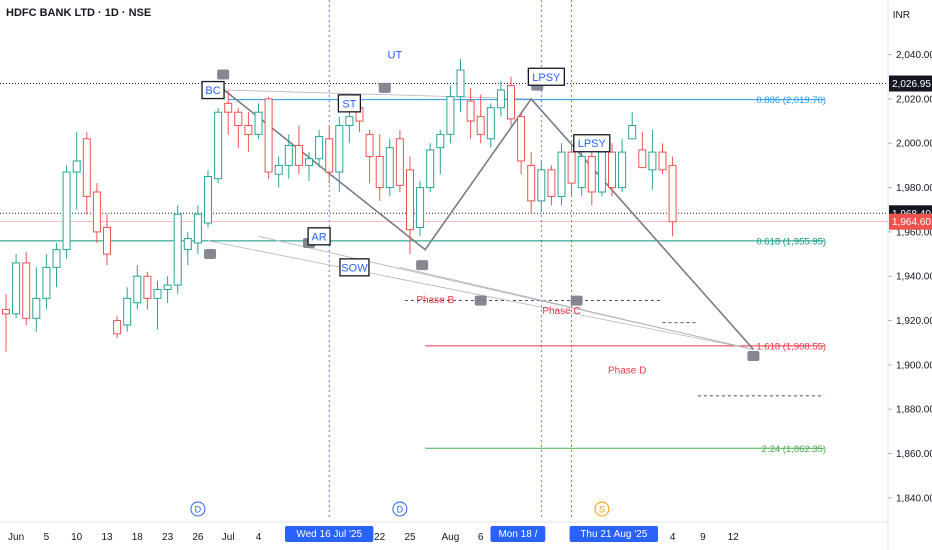 The height and width of the screenshot is (550, 932). Describe the element at coordinates (138, 537) in the screenshot. I see `x-tick-label: 18` at that location.